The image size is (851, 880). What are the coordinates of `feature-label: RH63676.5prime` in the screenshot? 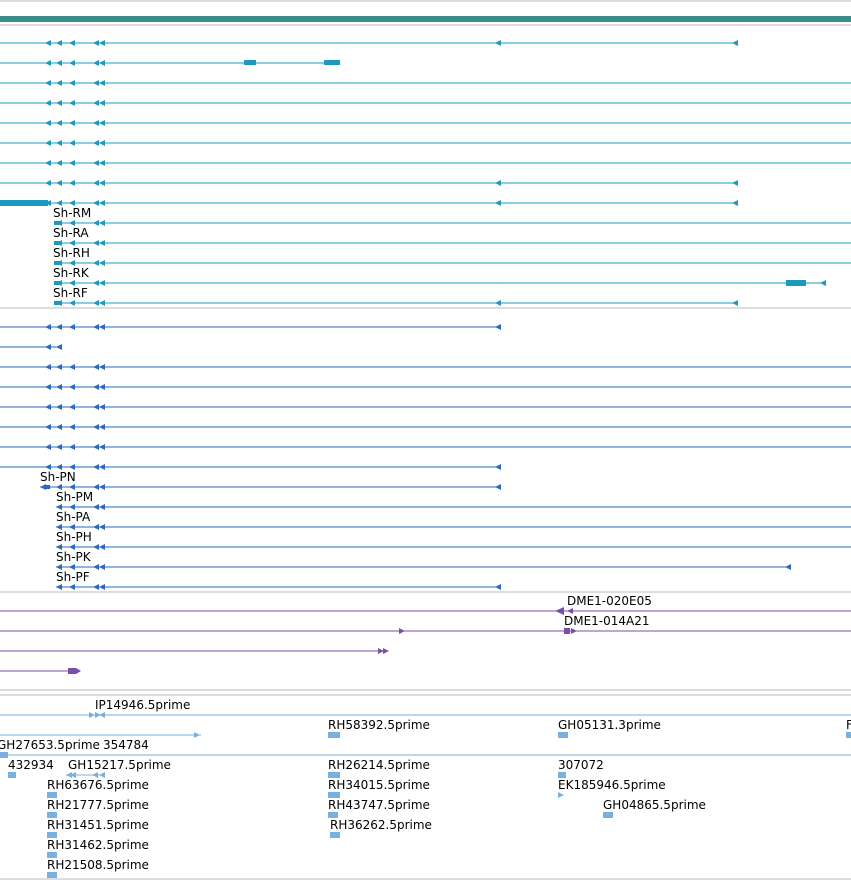 It's located at (98, 785).